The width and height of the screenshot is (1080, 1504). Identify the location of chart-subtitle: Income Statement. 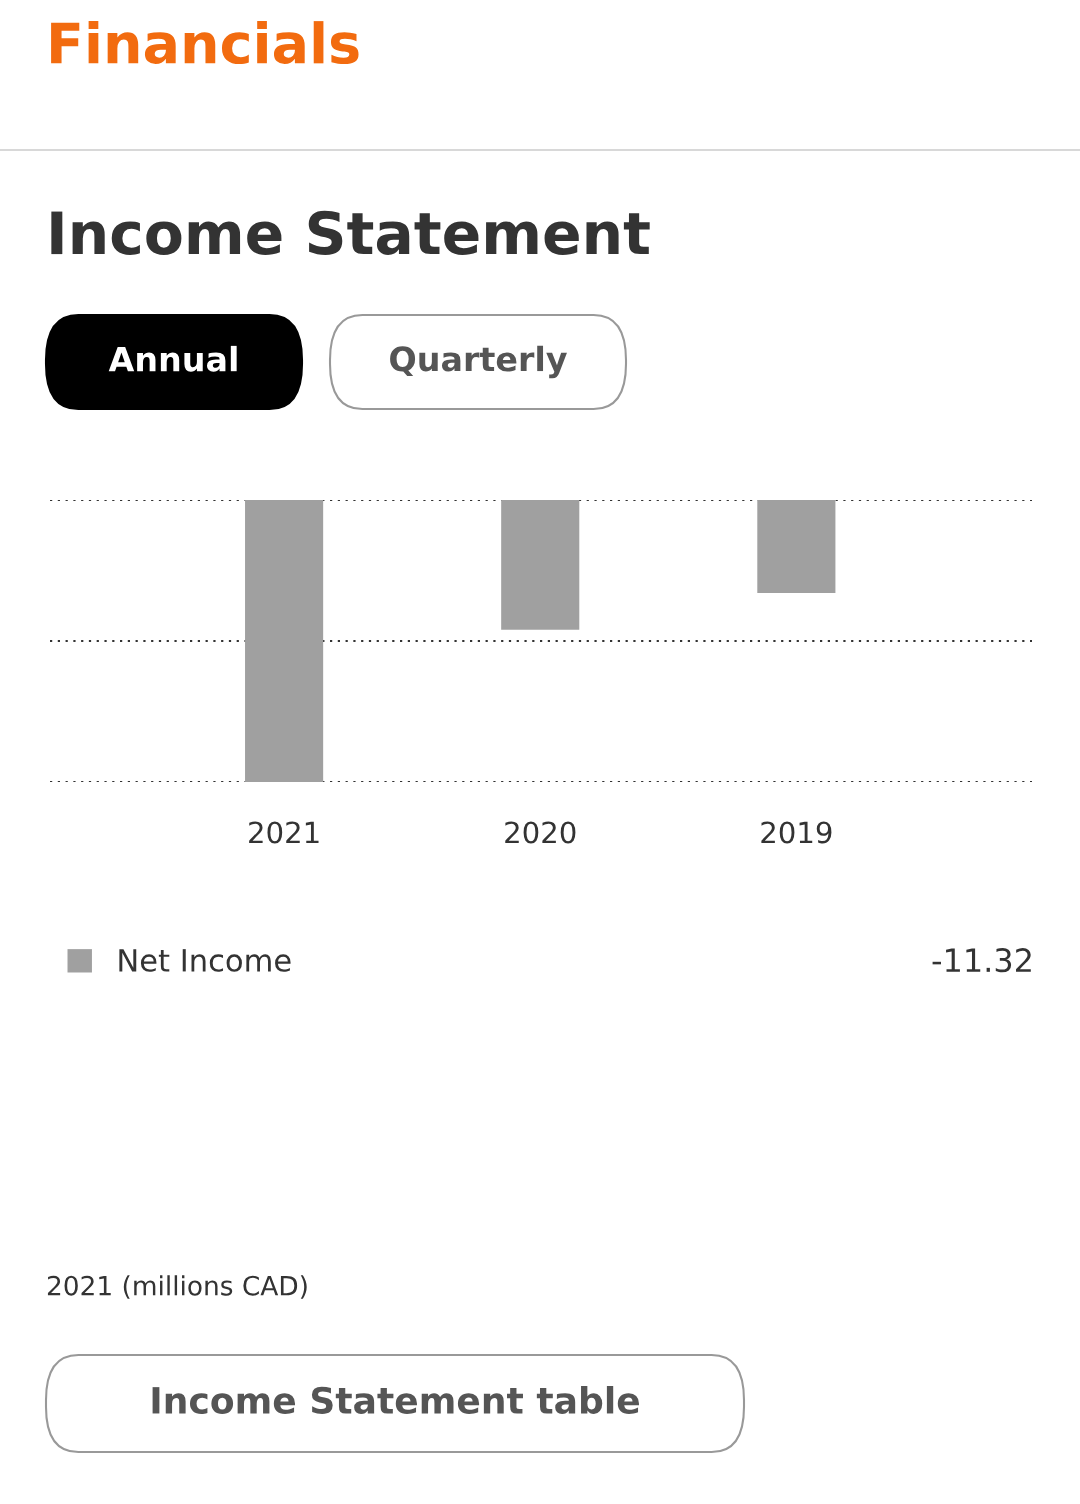
(350, 232).